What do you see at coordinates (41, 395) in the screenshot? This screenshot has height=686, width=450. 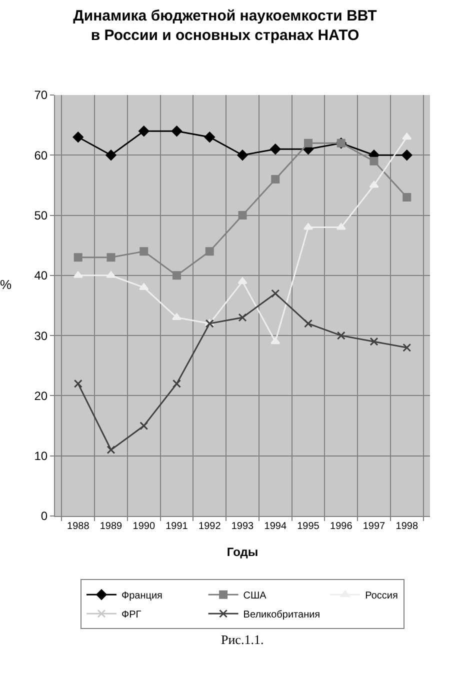 I see `y-tick-label: 20` at bounding box center [41, 395].